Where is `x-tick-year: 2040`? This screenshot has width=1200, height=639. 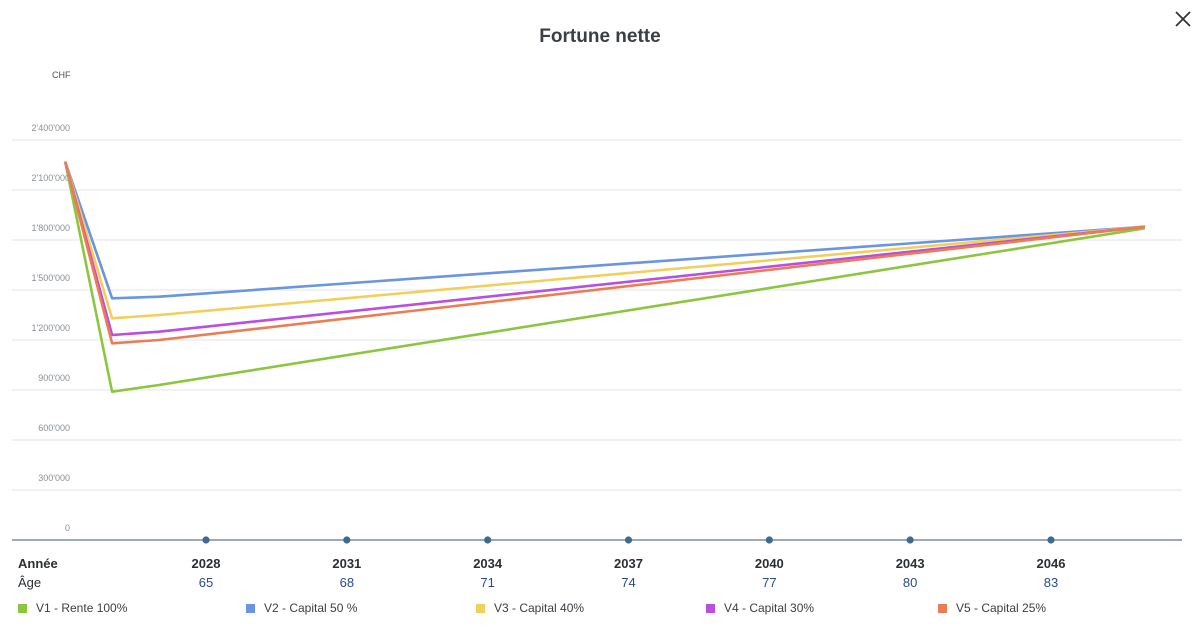
x-tick-year: 2040 is located at coordinates (769, 563).